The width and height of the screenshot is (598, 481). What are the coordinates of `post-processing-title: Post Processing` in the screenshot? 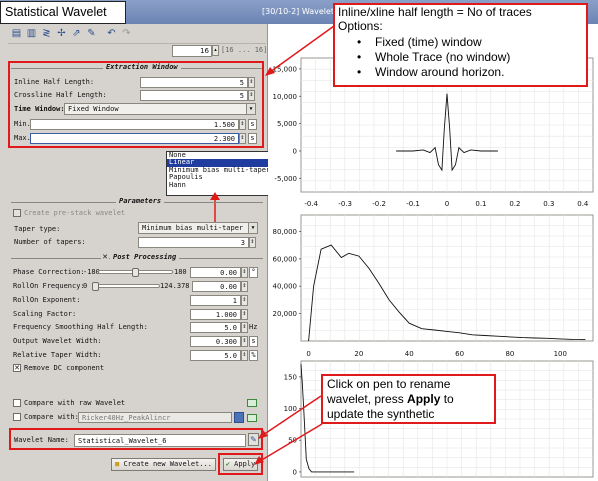 It's located at (145, 257).